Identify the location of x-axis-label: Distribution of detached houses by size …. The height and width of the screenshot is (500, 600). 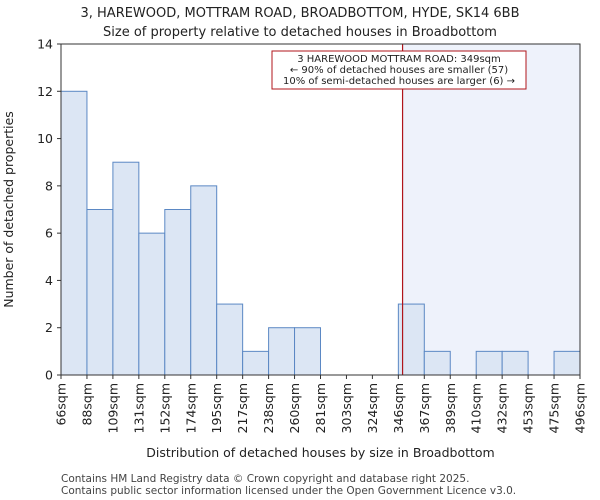
(320, 452).